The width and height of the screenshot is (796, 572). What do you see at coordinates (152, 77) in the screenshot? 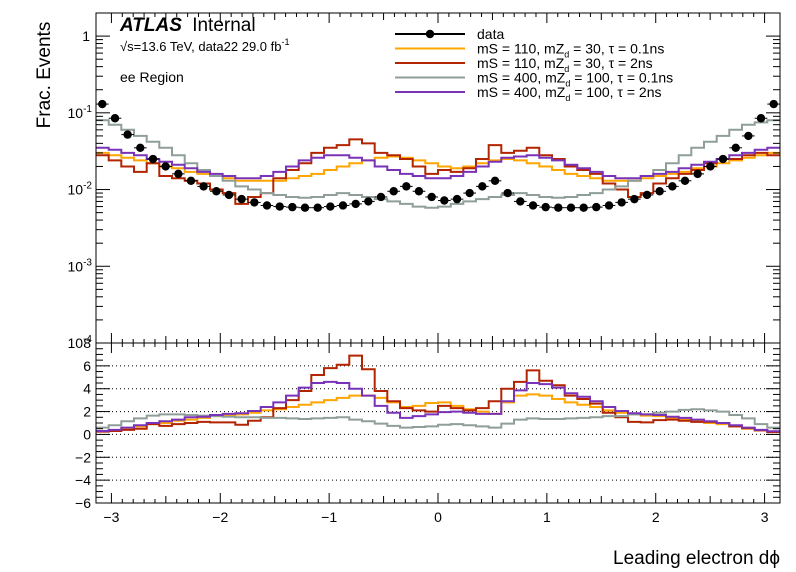
I see `region-label: ee Region` at bounding box center [152, 77].